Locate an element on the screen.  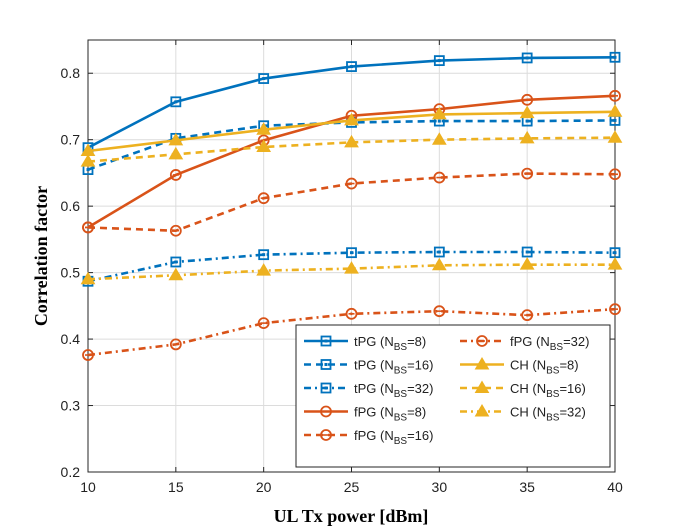
legend-item: fPG (NBS=32) is located at coordinates (524, 343).